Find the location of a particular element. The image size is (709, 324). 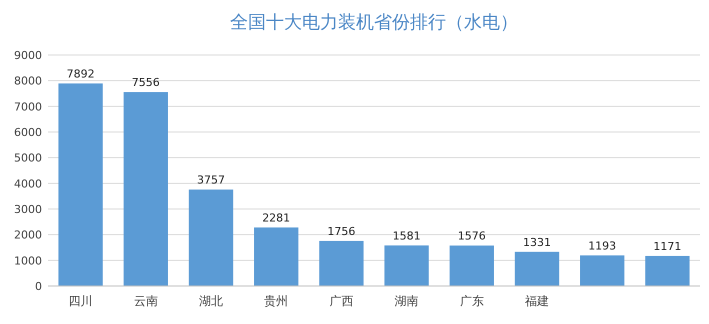

y-tick-label: 2000 is located at coordinates (28, 235).